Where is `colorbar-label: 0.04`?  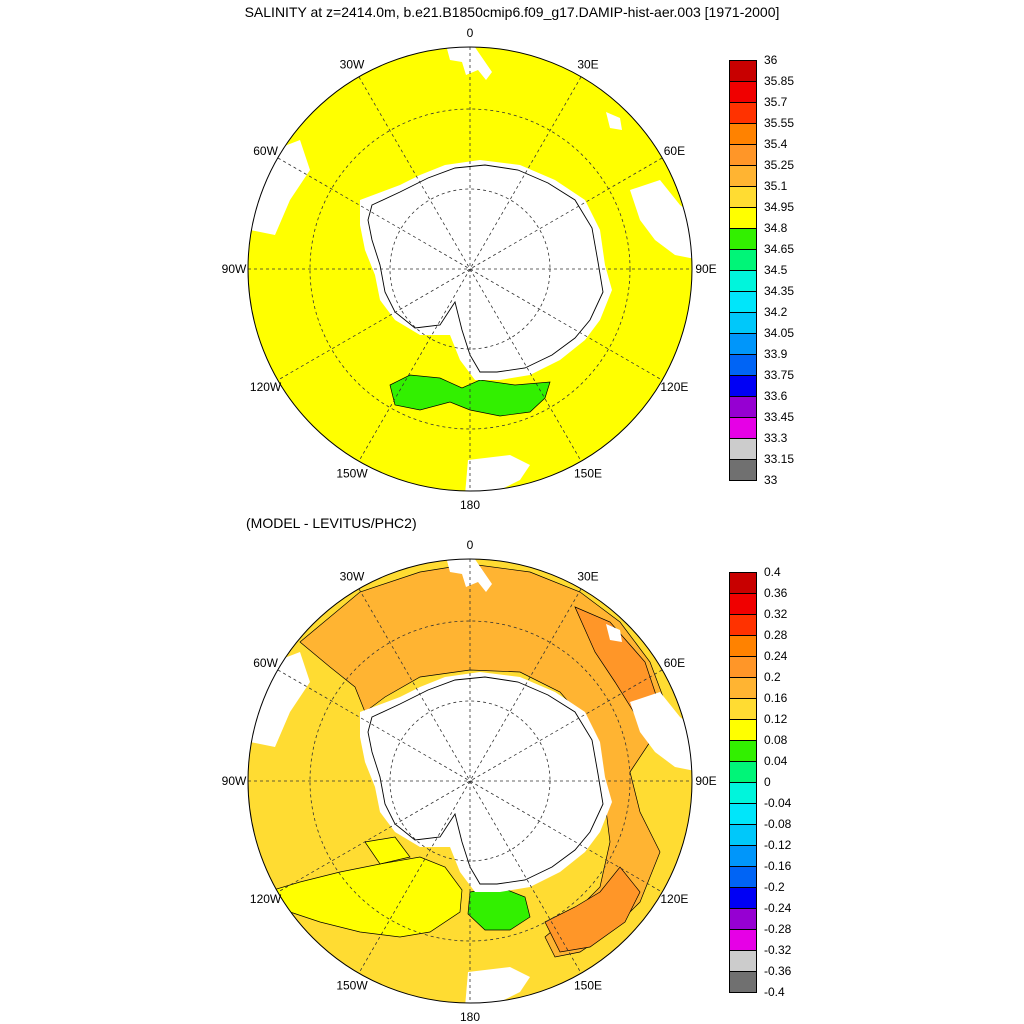 colorbar-label: 0.04 is located at coordinates (776, 761).